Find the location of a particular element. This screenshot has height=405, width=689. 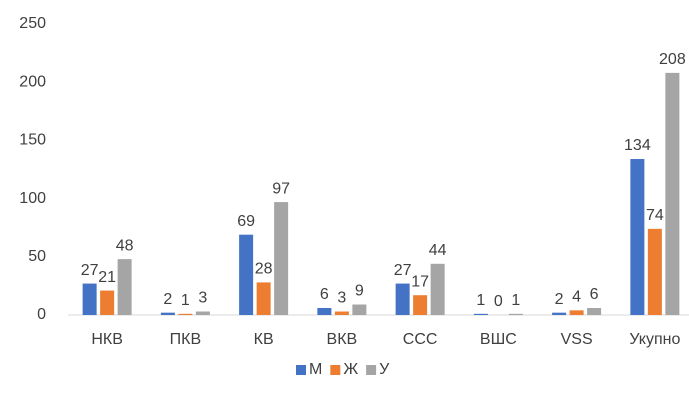

data-label: 48 is located at coordinates (125, 245).